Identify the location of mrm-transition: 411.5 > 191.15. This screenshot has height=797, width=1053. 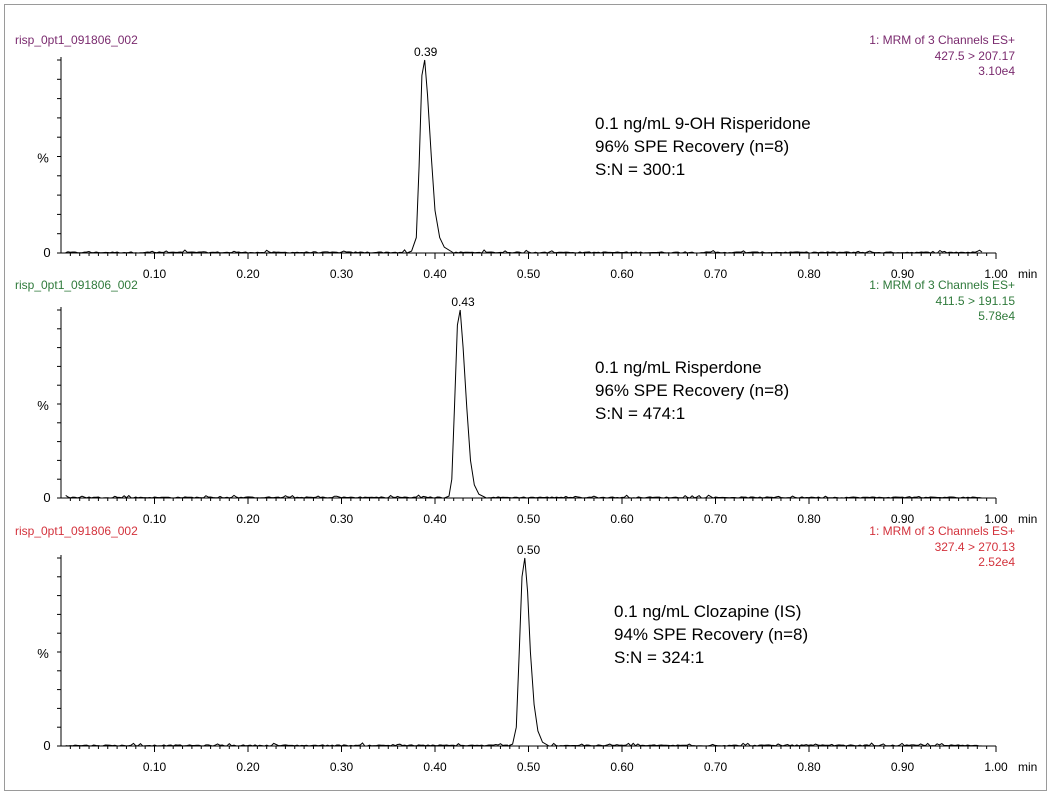
(975, 301).